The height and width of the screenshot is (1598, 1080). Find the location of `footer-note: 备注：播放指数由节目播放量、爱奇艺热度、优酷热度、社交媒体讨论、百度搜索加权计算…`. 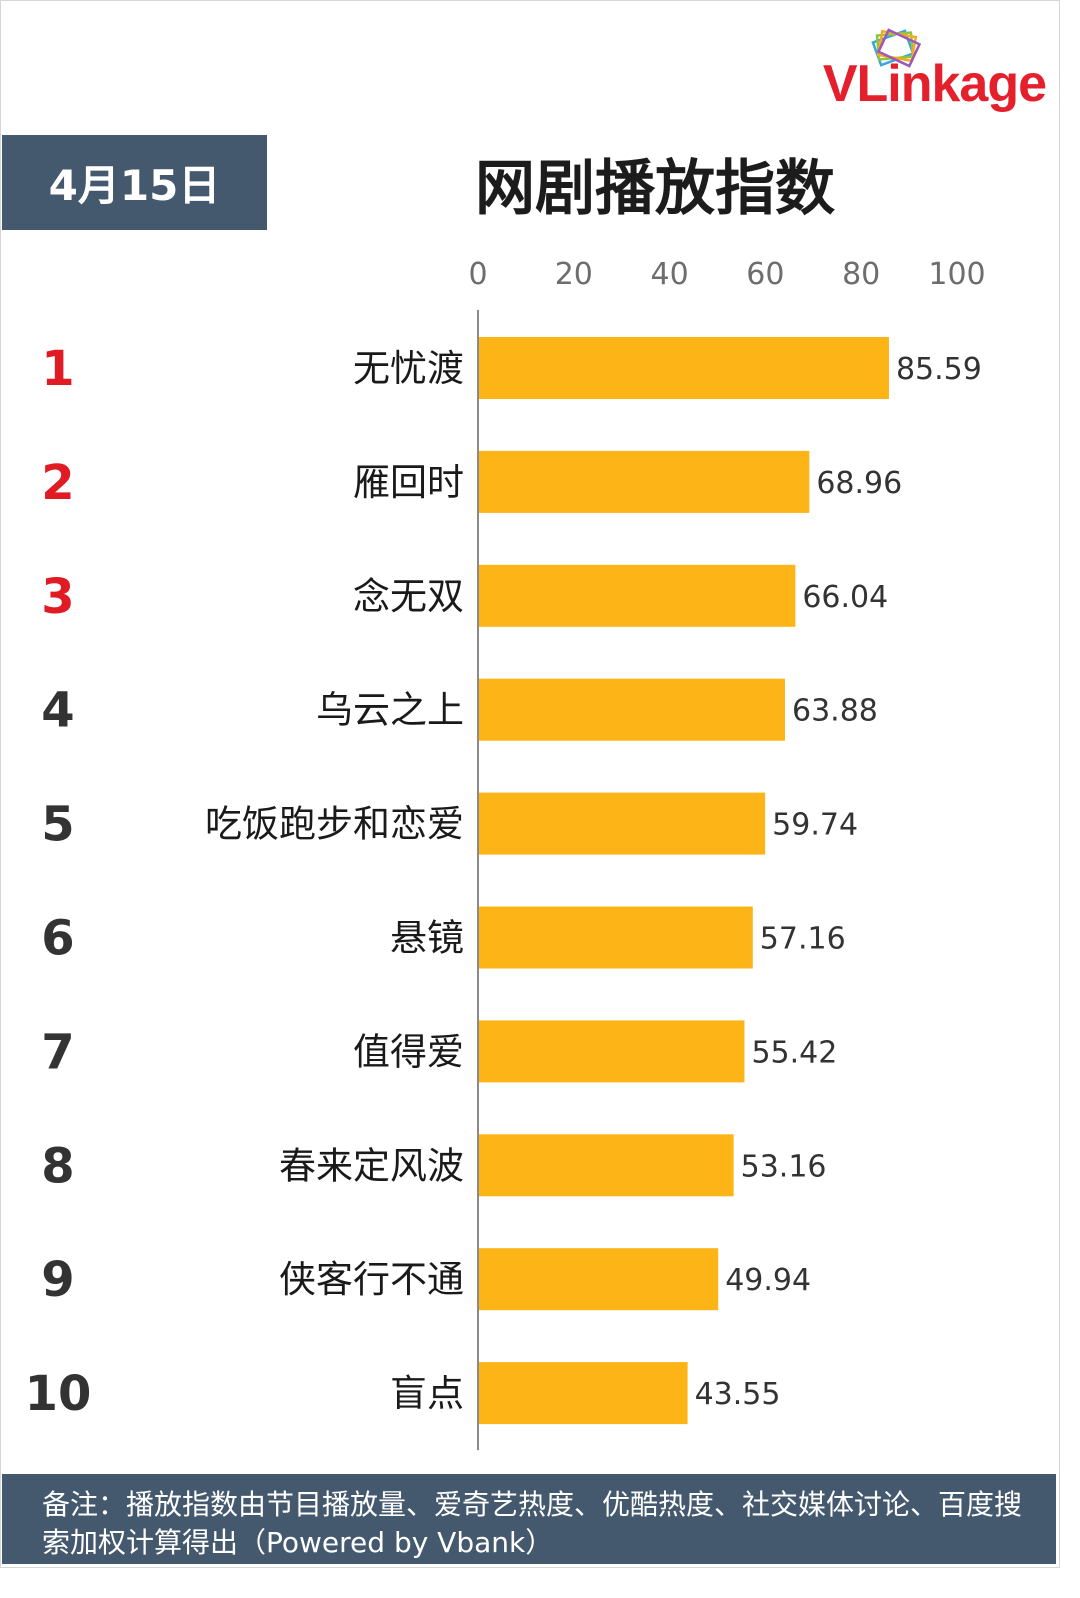

footer-note: 备注：播放指数由节目播放量、爱奇艺热度、优酷热度、社交媒体讨论、百度搜索加权计算… is located at coordinates (529, 1519).